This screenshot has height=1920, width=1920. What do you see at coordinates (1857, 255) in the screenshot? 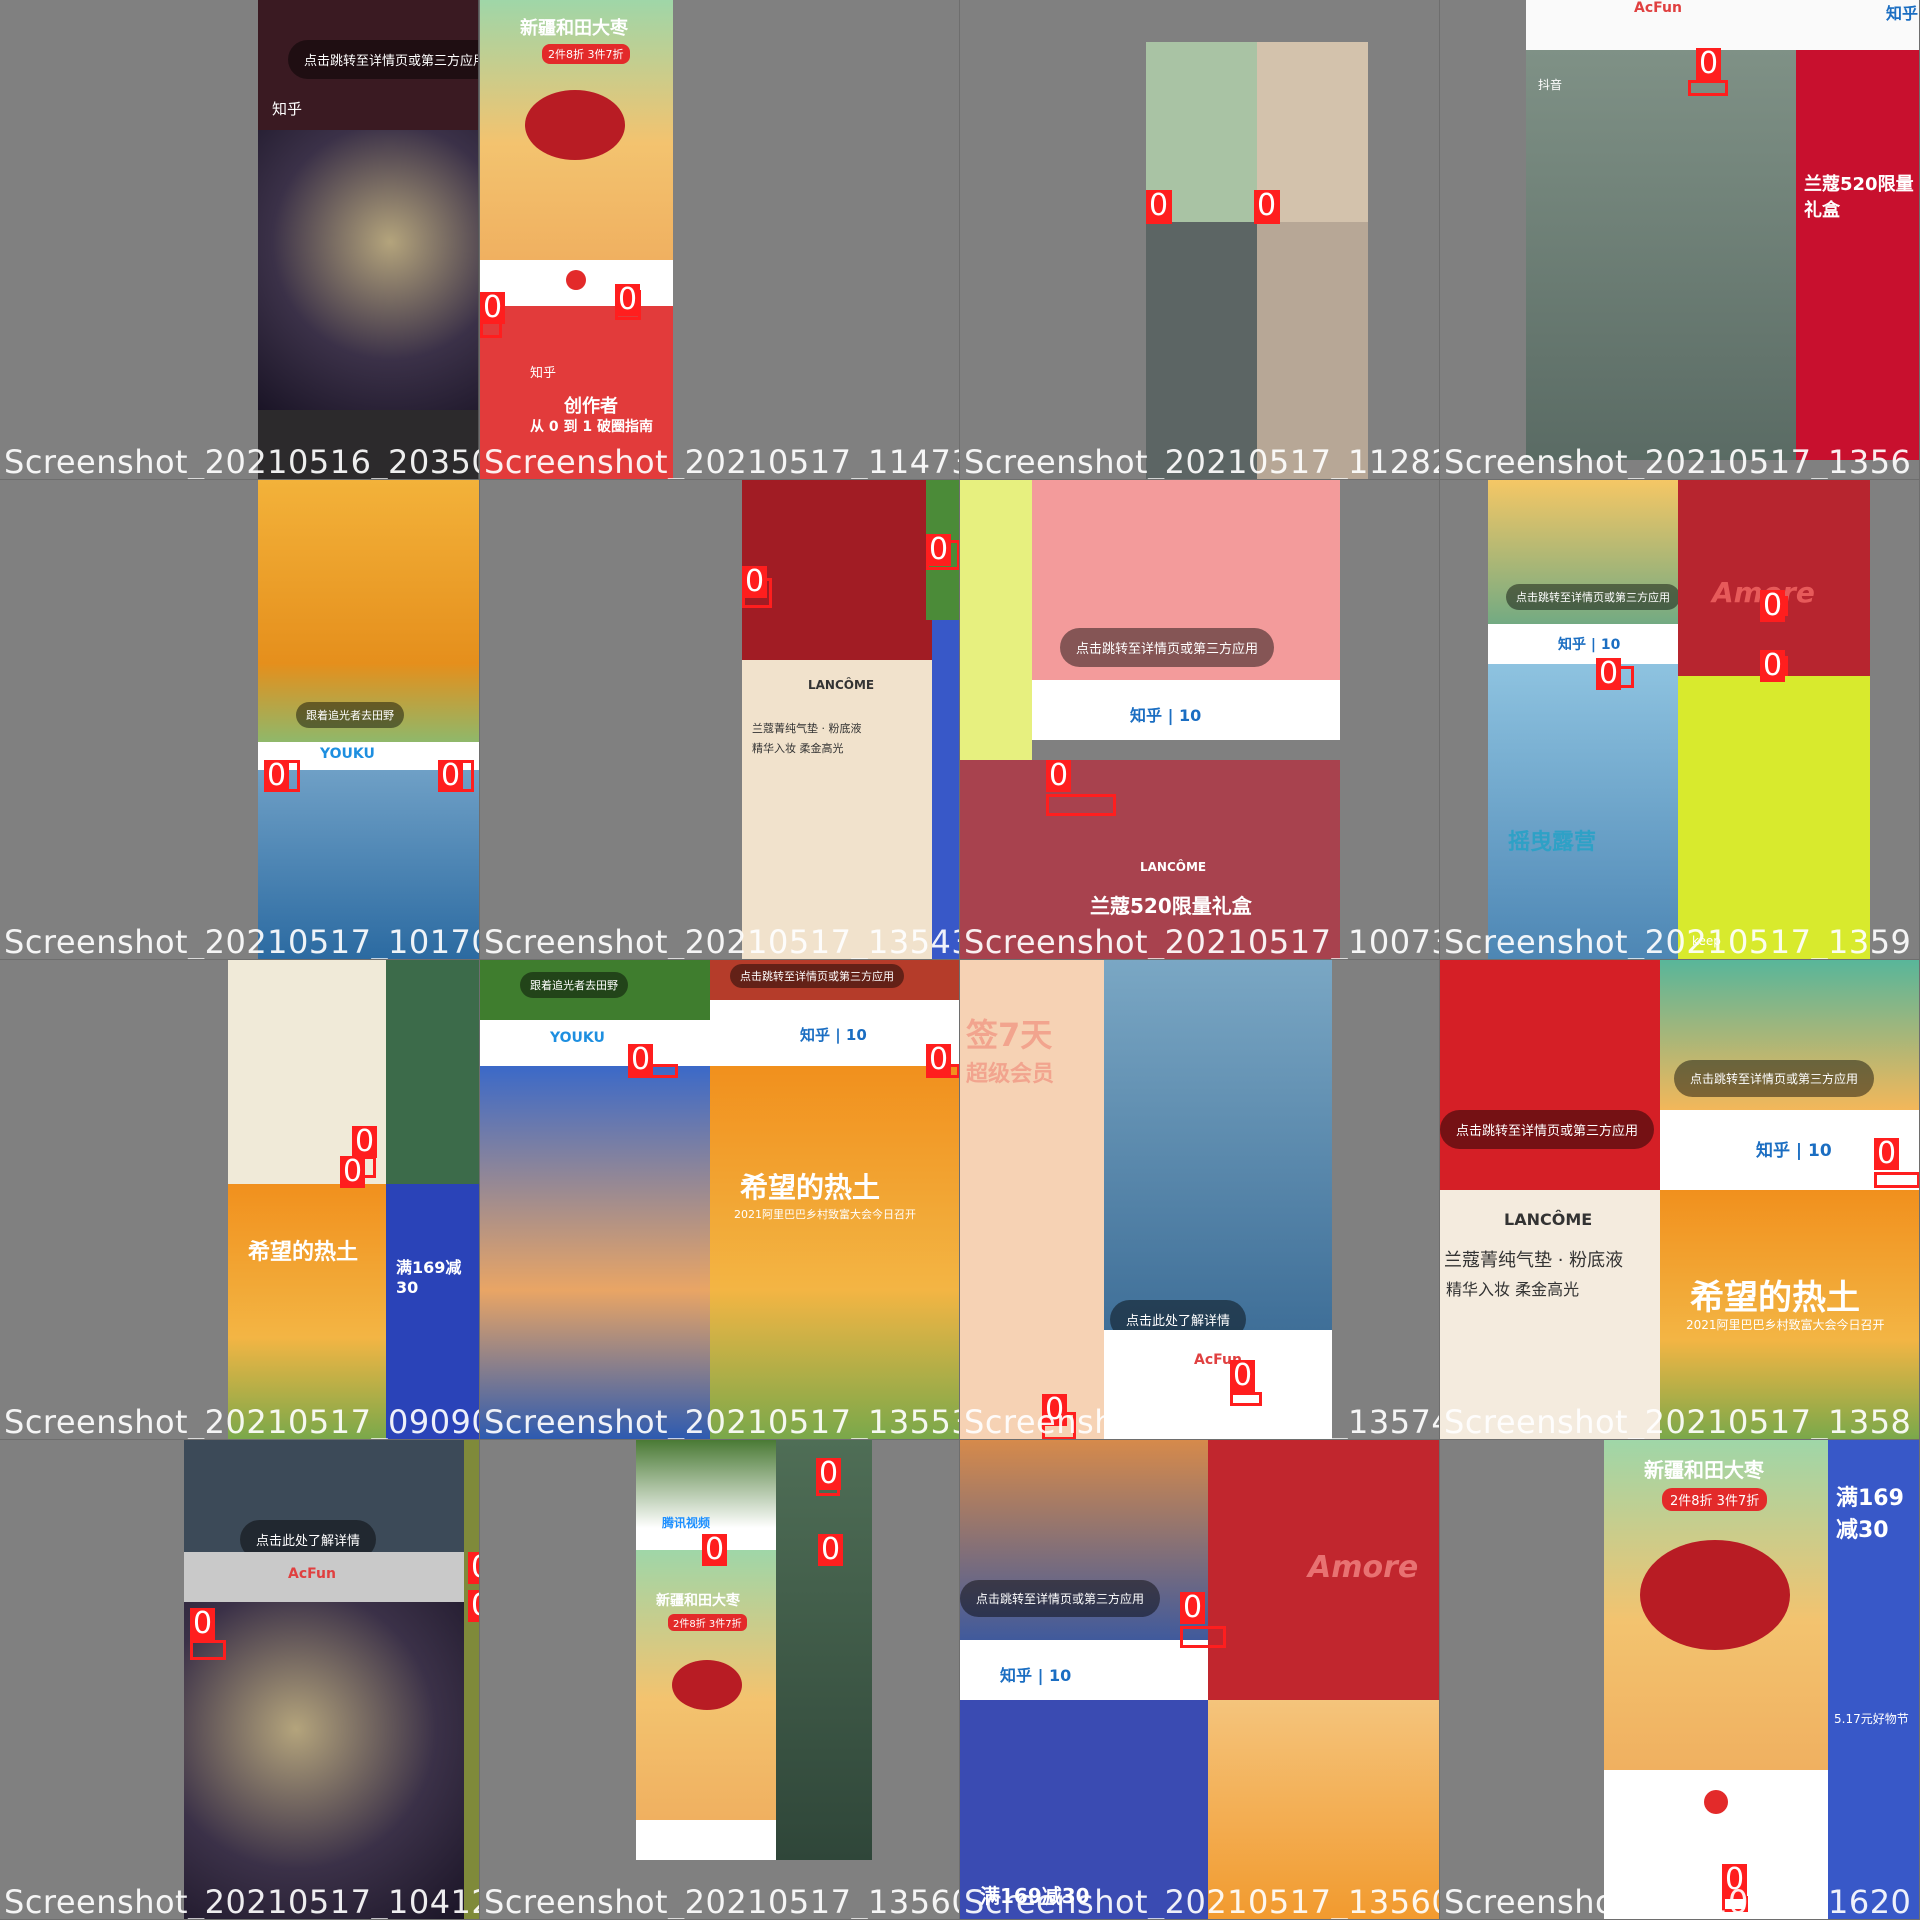
I see `lancome-red-ad: 兰蔻520限量礼盒` at bounding box center [1857, 255].